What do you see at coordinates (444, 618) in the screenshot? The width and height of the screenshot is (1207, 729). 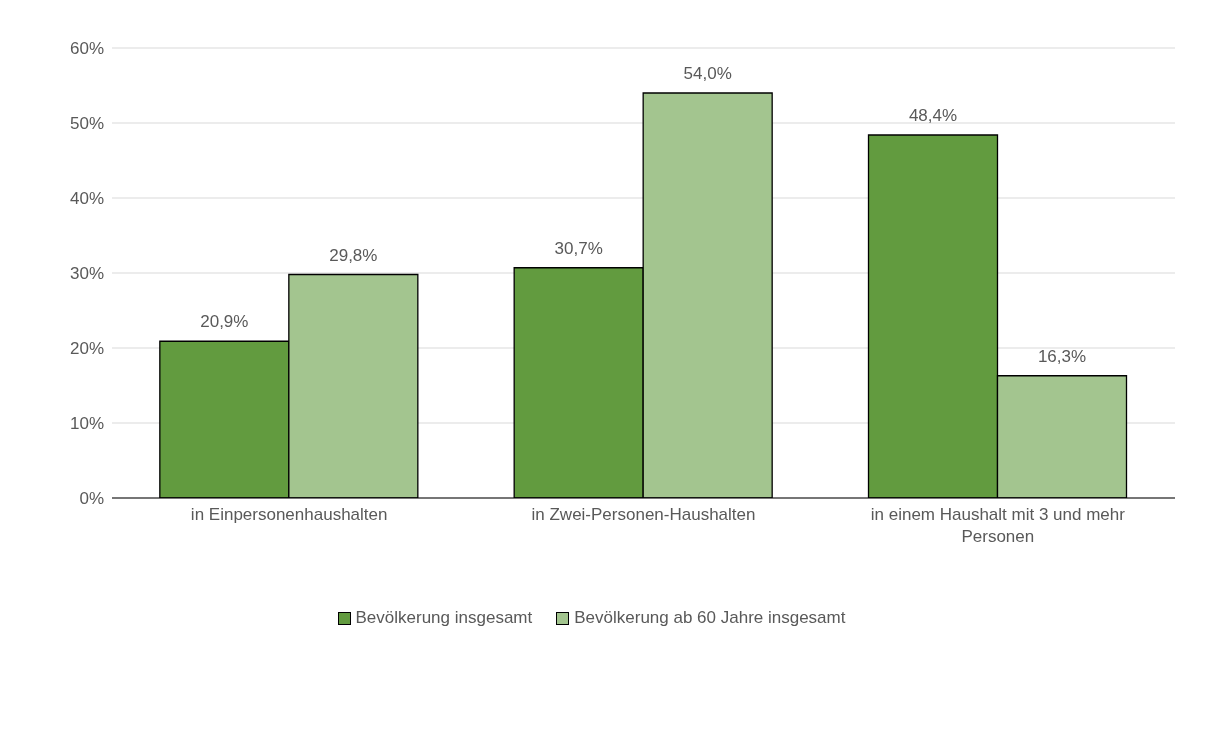 I see `legend-label: Bevölkerung insgesamt` at bounding box center [444, 618].